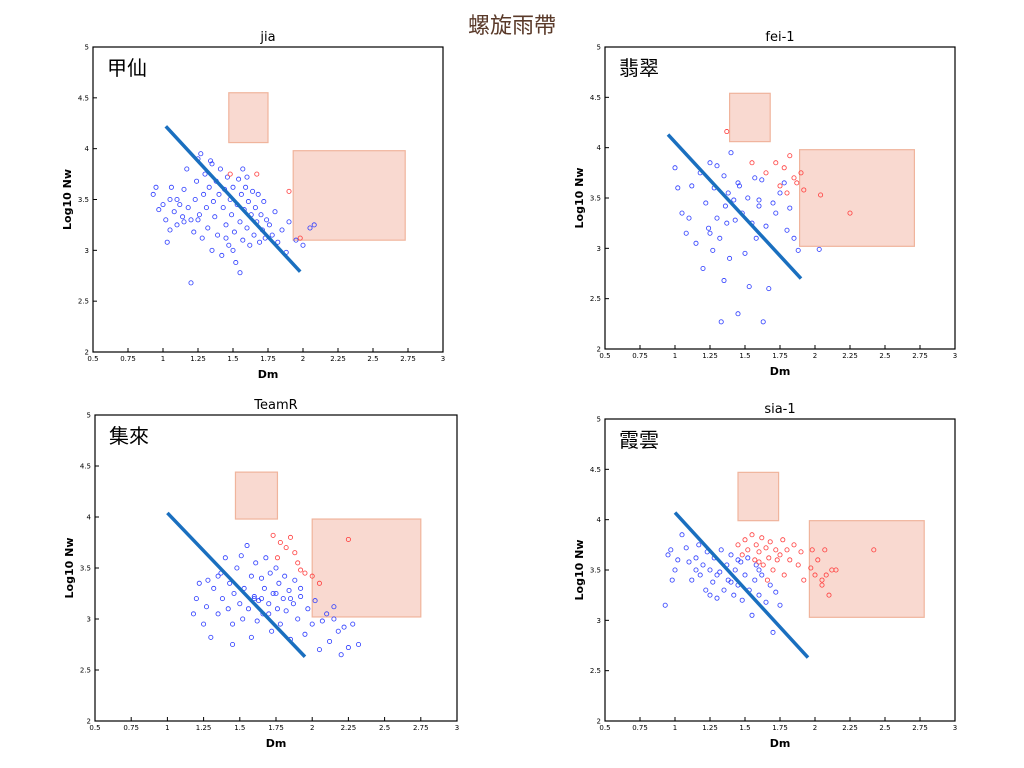 Image resolution: width=1024 pixels, height=768 pixels. I want to click on x-tick-label: 1.25, so click(204, 728).